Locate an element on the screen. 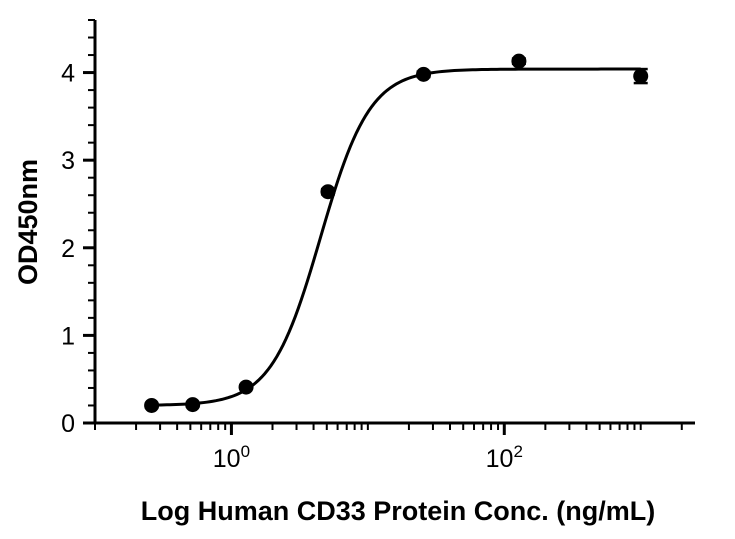 The width and height of the screenshot is (735, 539). x-tick-label: 10² is located at coordinates (504, 457).